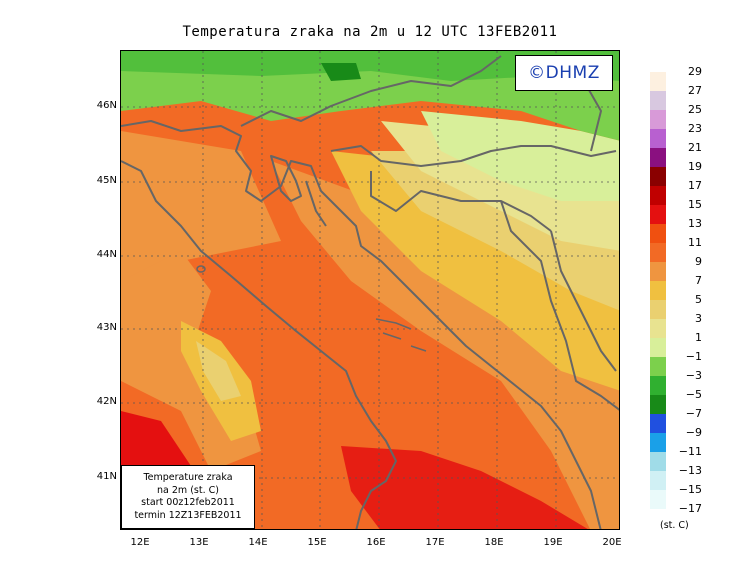 The image size is (740, 582). I want to click on lat-label: 45N, so click(106, 180).